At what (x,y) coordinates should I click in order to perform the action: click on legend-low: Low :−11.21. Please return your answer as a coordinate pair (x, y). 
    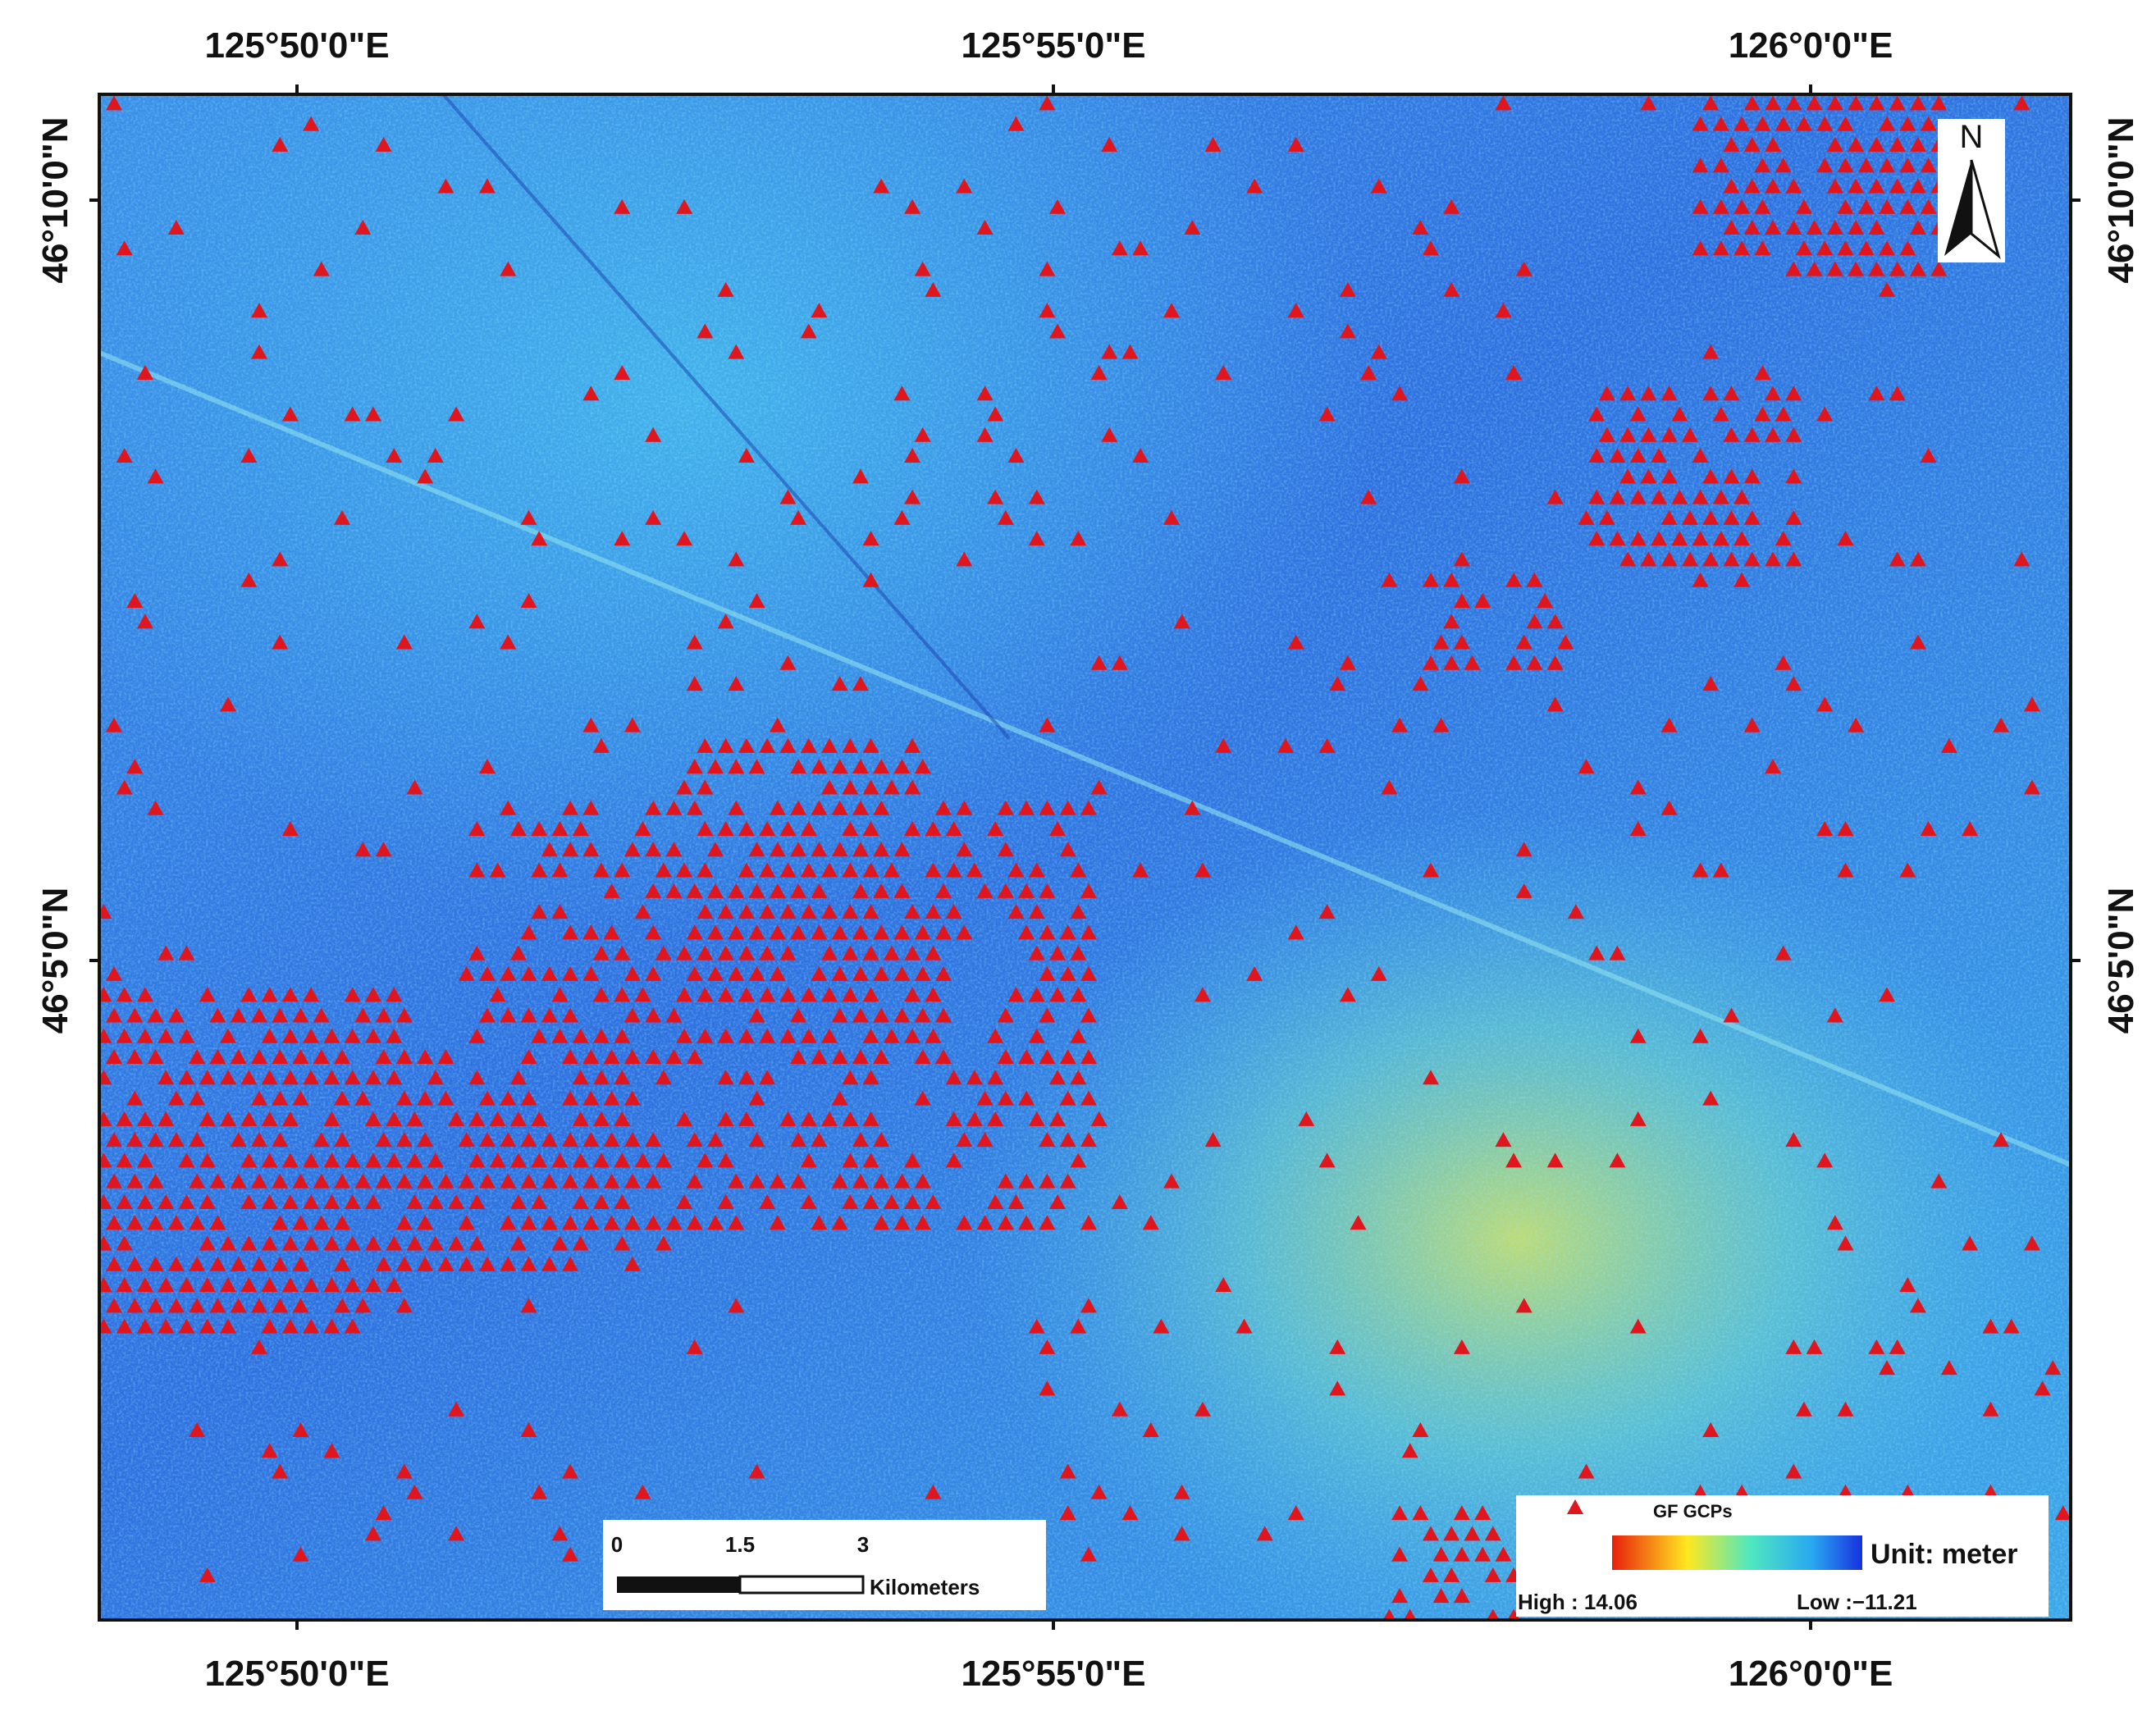
    Looking at the image, I should click on (1857, 1602).